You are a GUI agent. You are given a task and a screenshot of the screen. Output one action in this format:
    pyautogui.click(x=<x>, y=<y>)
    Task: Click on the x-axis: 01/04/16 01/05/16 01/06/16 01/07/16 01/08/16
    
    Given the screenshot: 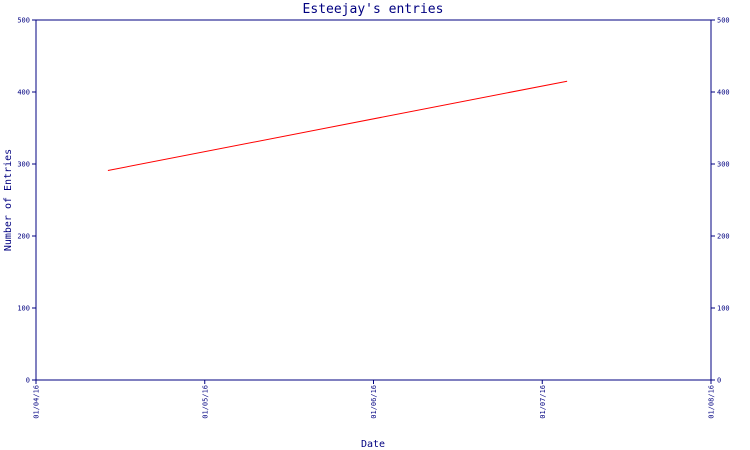 What is the action you would take?
    pyautogui.click(x=374, y=399)
    